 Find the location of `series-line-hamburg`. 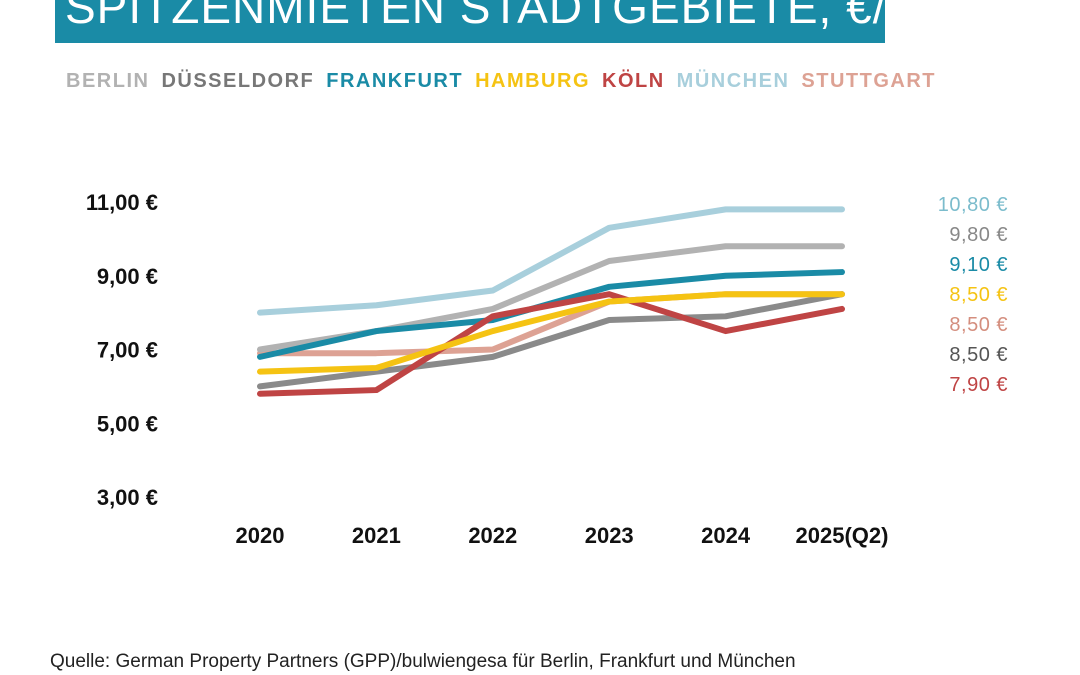

series-line-hamburg is located at coordinates (551, 333).